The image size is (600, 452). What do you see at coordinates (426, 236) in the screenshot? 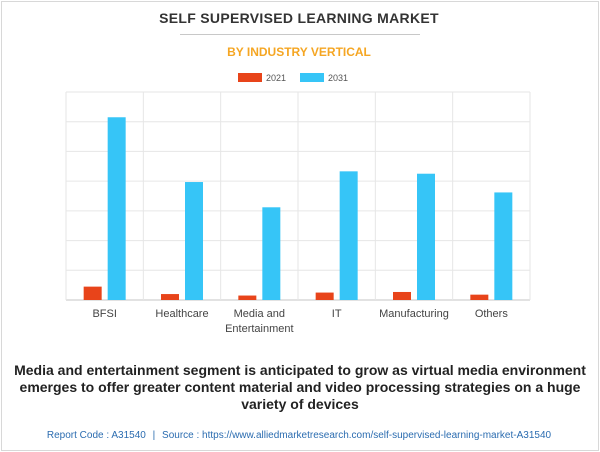
I see `bar-2031-manufacturing` at bounding box center [426, 236].